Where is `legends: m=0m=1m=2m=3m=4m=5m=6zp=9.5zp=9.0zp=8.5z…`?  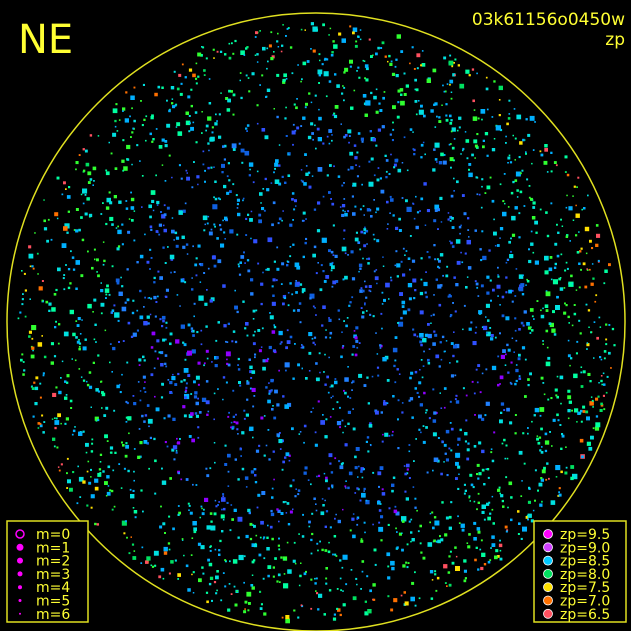 legends: m=0m=1m=2m=3m=4m=5m=6zp=9.5zp=9.0zp=8.5z… is located at coordinates (312, 575).